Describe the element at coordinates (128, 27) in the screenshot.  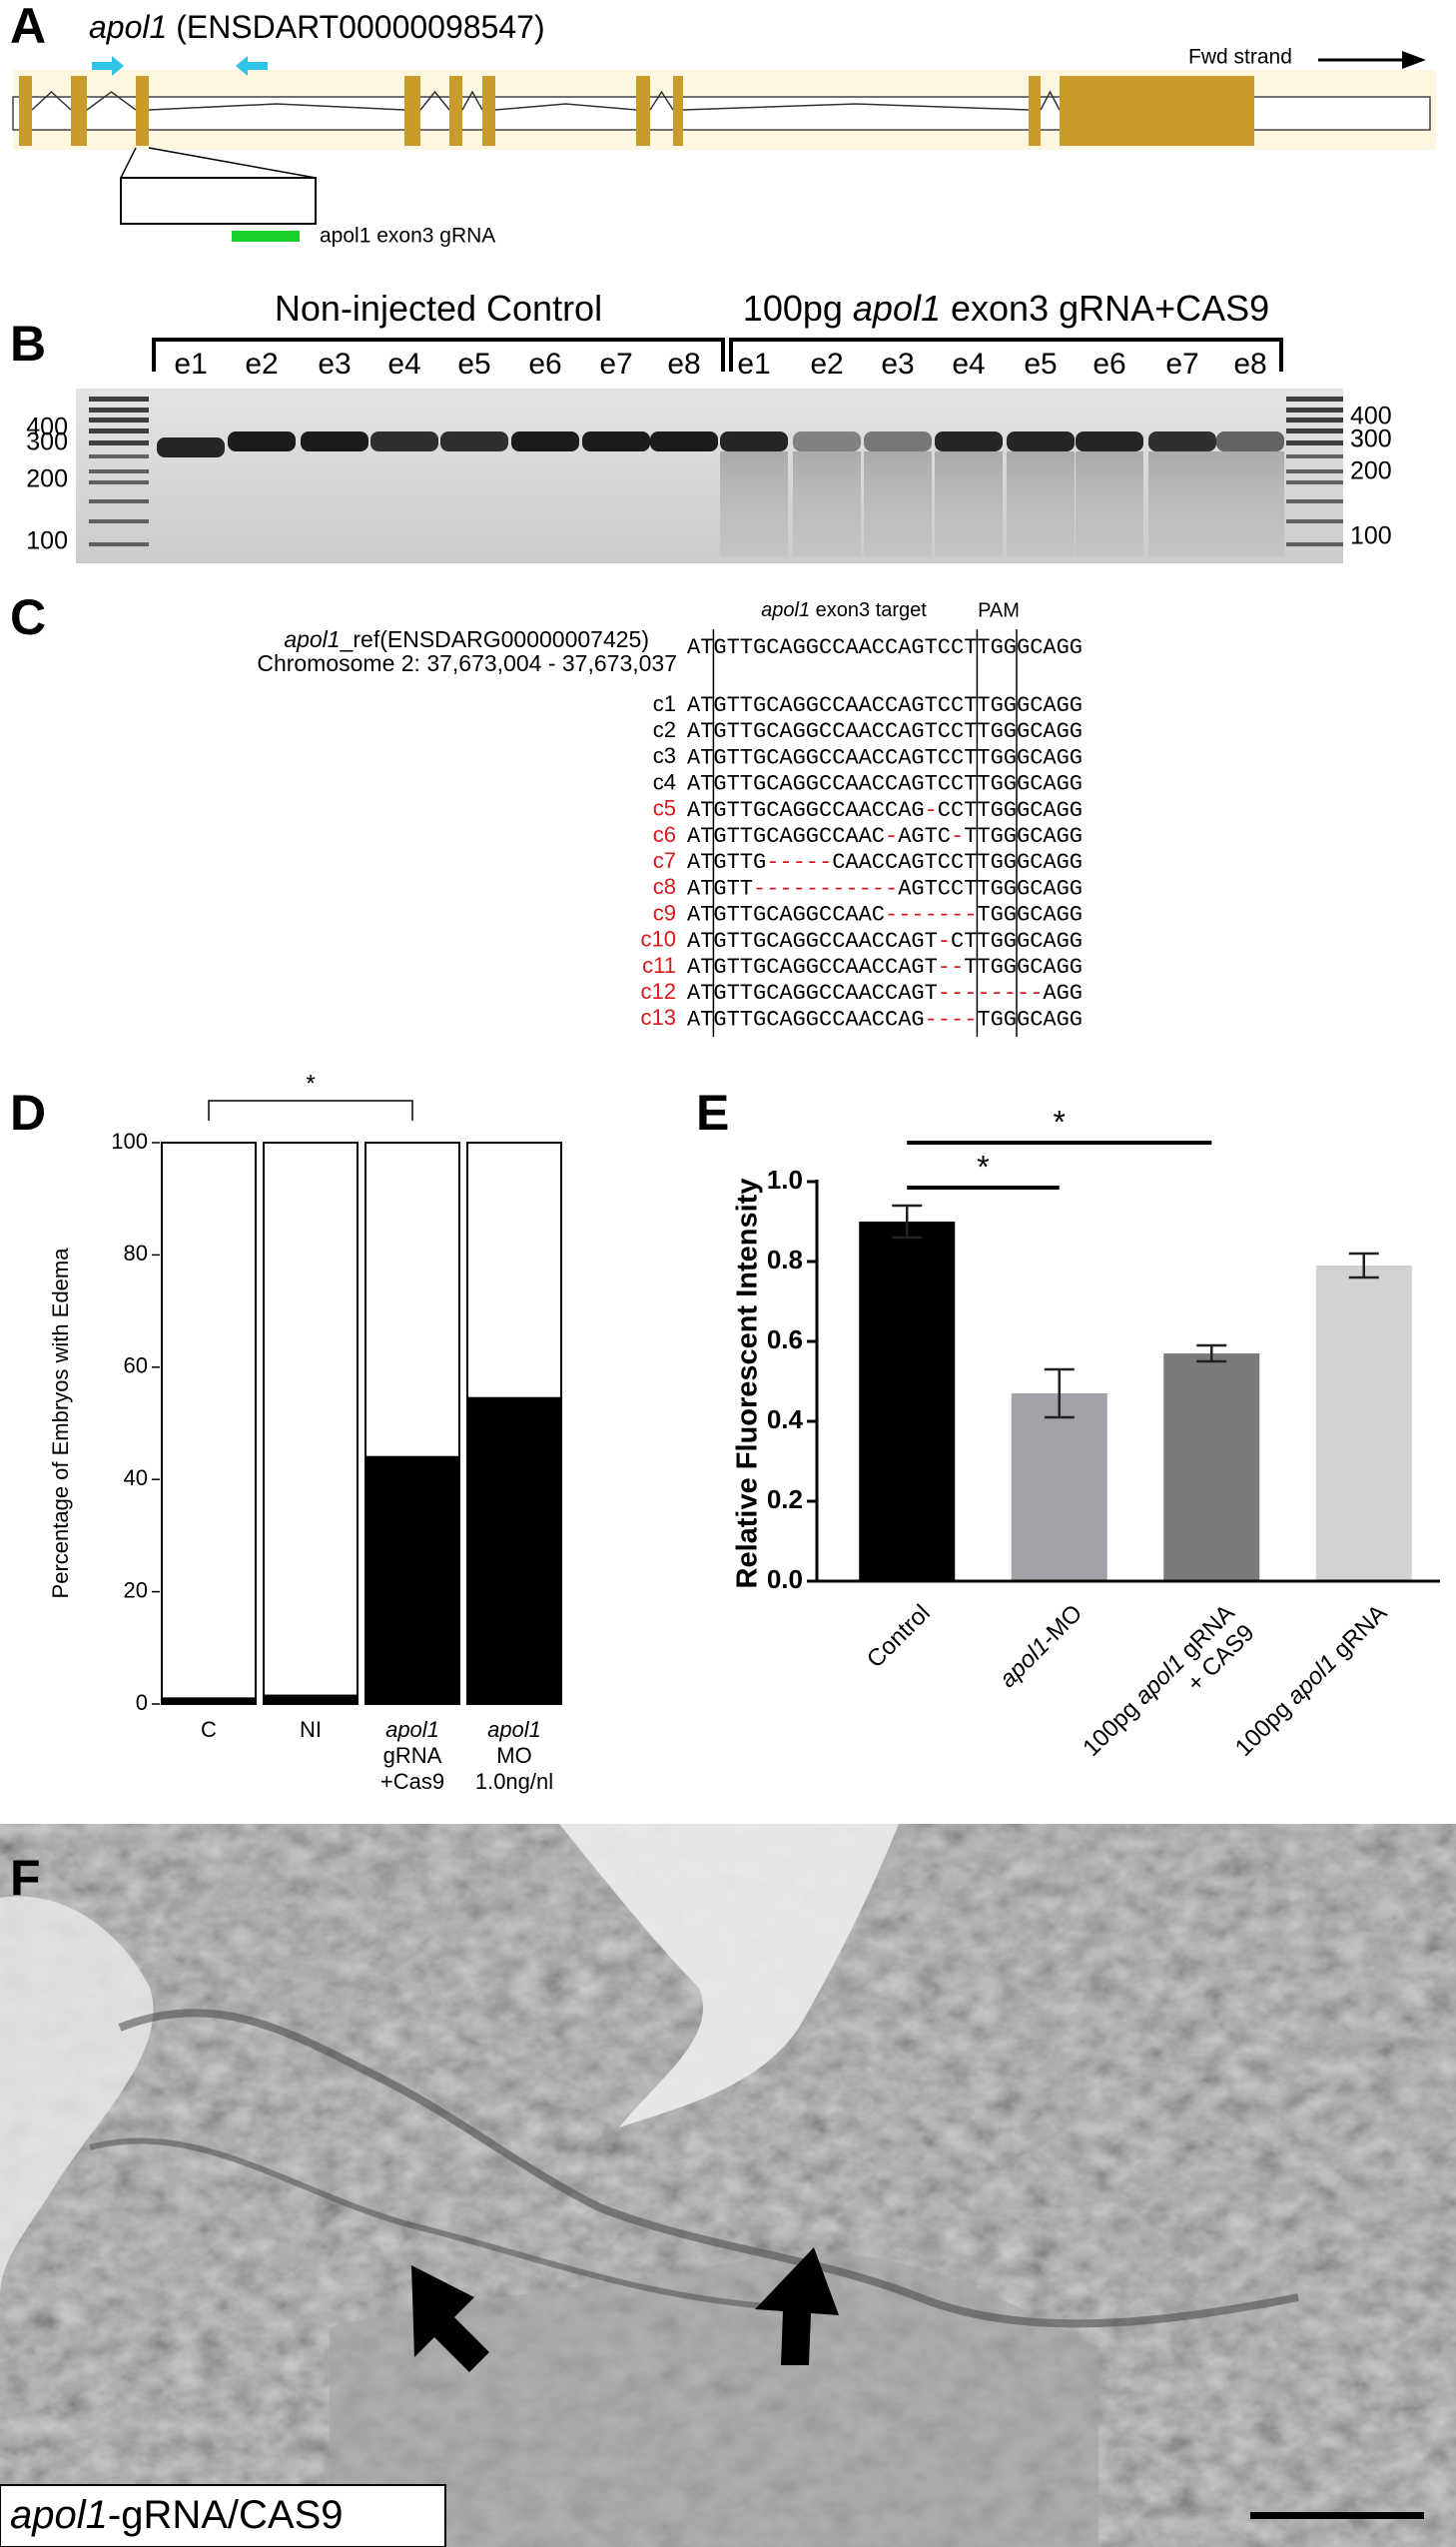
I see `gene-title-run: apol1` at that location.